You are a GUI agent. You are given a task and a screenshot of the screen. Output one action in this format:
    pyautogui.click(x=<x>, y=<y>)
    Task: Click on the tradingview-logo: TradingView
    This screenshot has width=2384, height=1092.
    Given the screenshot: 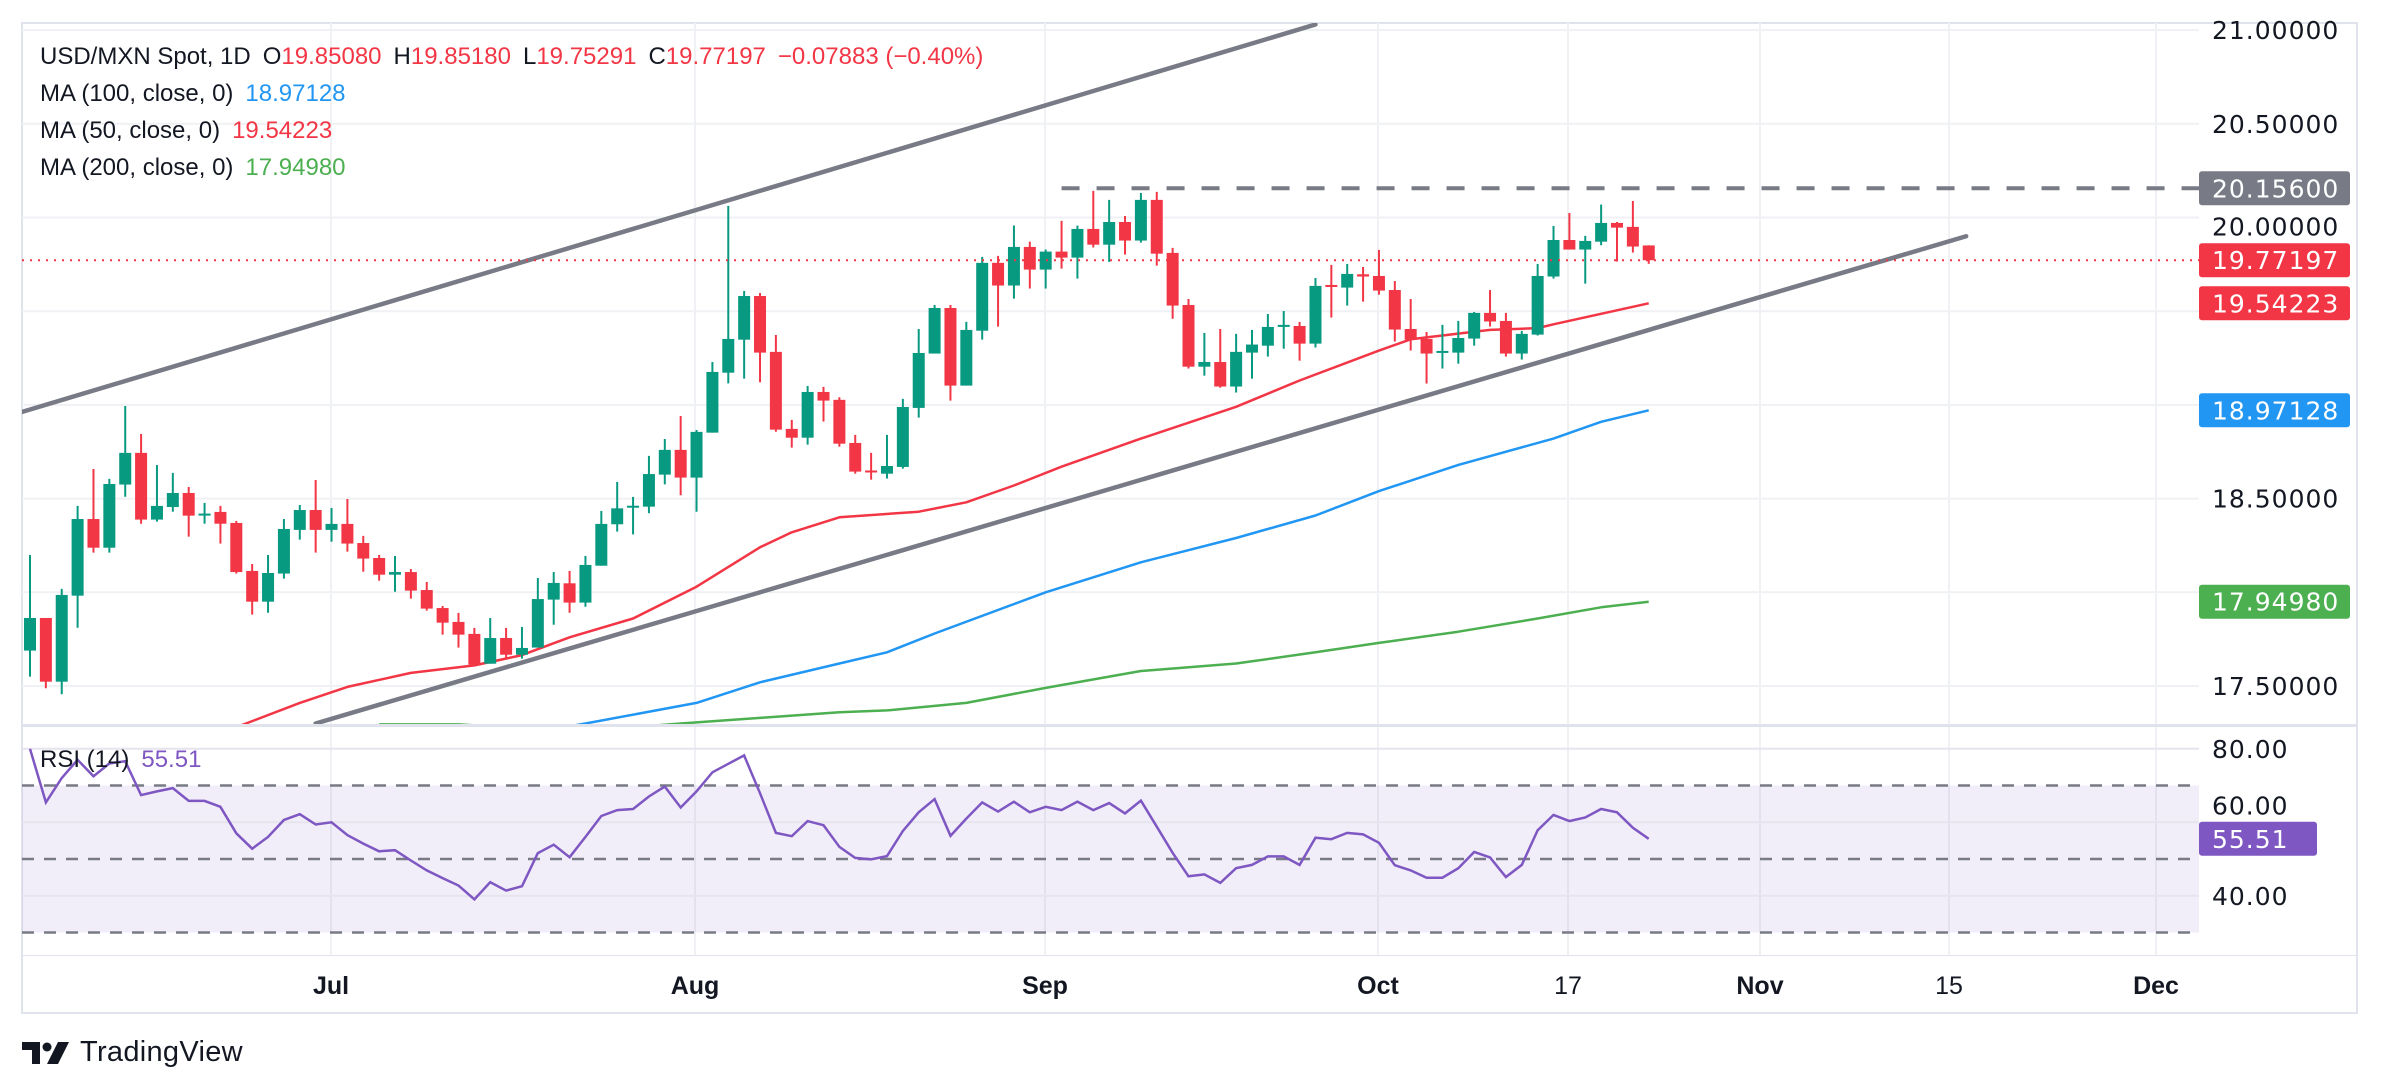 What is the action you would take?
    pyautogui.click(x=132, y=1052)
    